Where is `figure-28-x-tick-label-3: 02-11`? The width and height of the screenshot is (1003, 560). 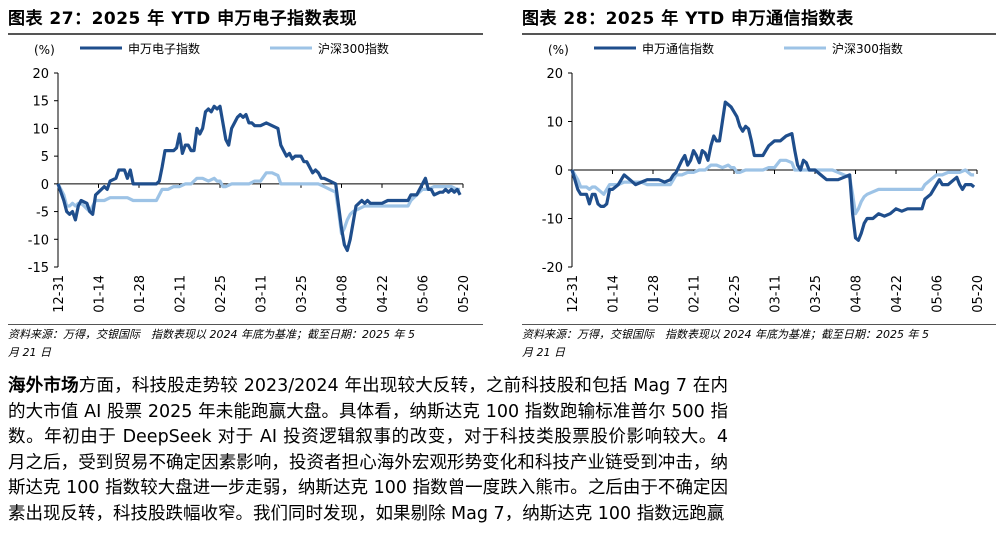
figure-28-x-tick-label-3: 02-11 is located at coordinates (695, 294).